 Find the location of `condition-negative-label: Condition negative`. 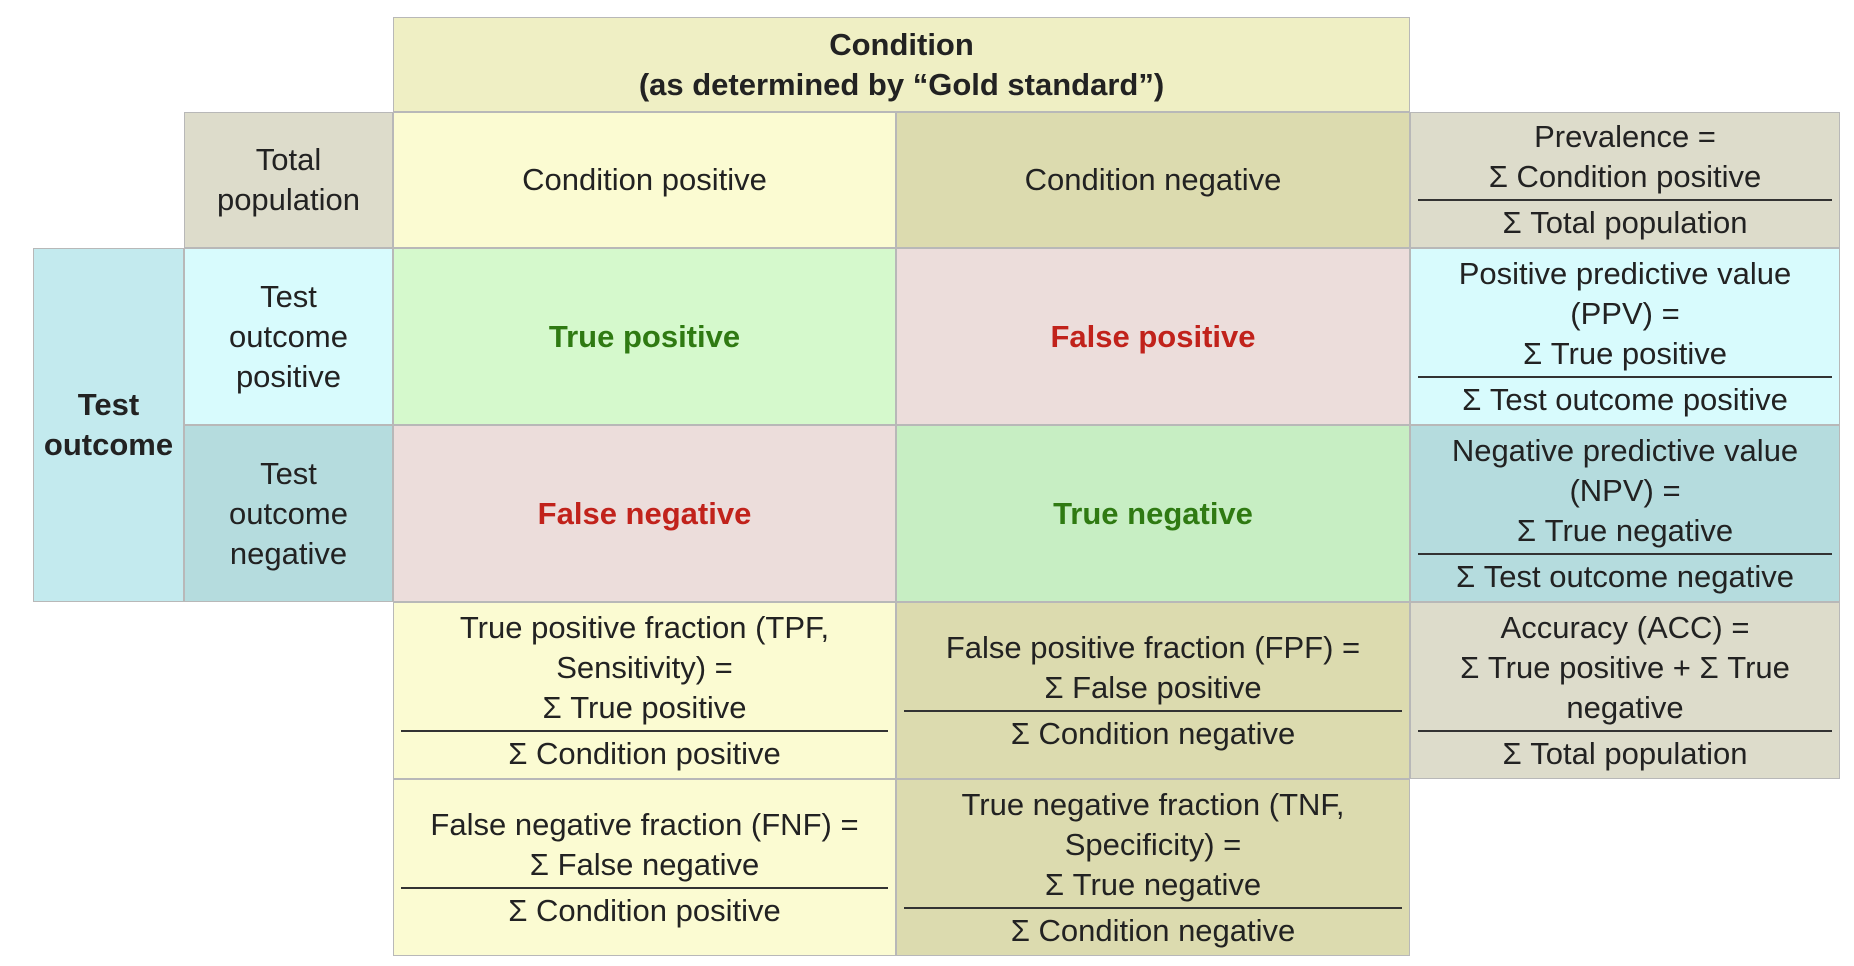

condition-negative-label: Condition negative is located at coordinates (1153, 179).